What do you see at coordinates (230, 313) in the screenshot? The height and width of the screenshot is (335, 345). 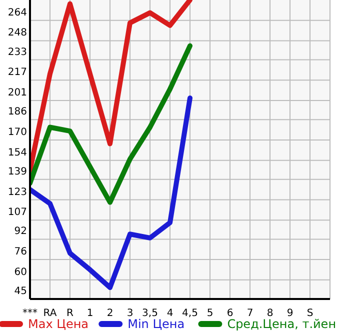 I see `x-tick-label: 6` at bounding box center [230, 313].